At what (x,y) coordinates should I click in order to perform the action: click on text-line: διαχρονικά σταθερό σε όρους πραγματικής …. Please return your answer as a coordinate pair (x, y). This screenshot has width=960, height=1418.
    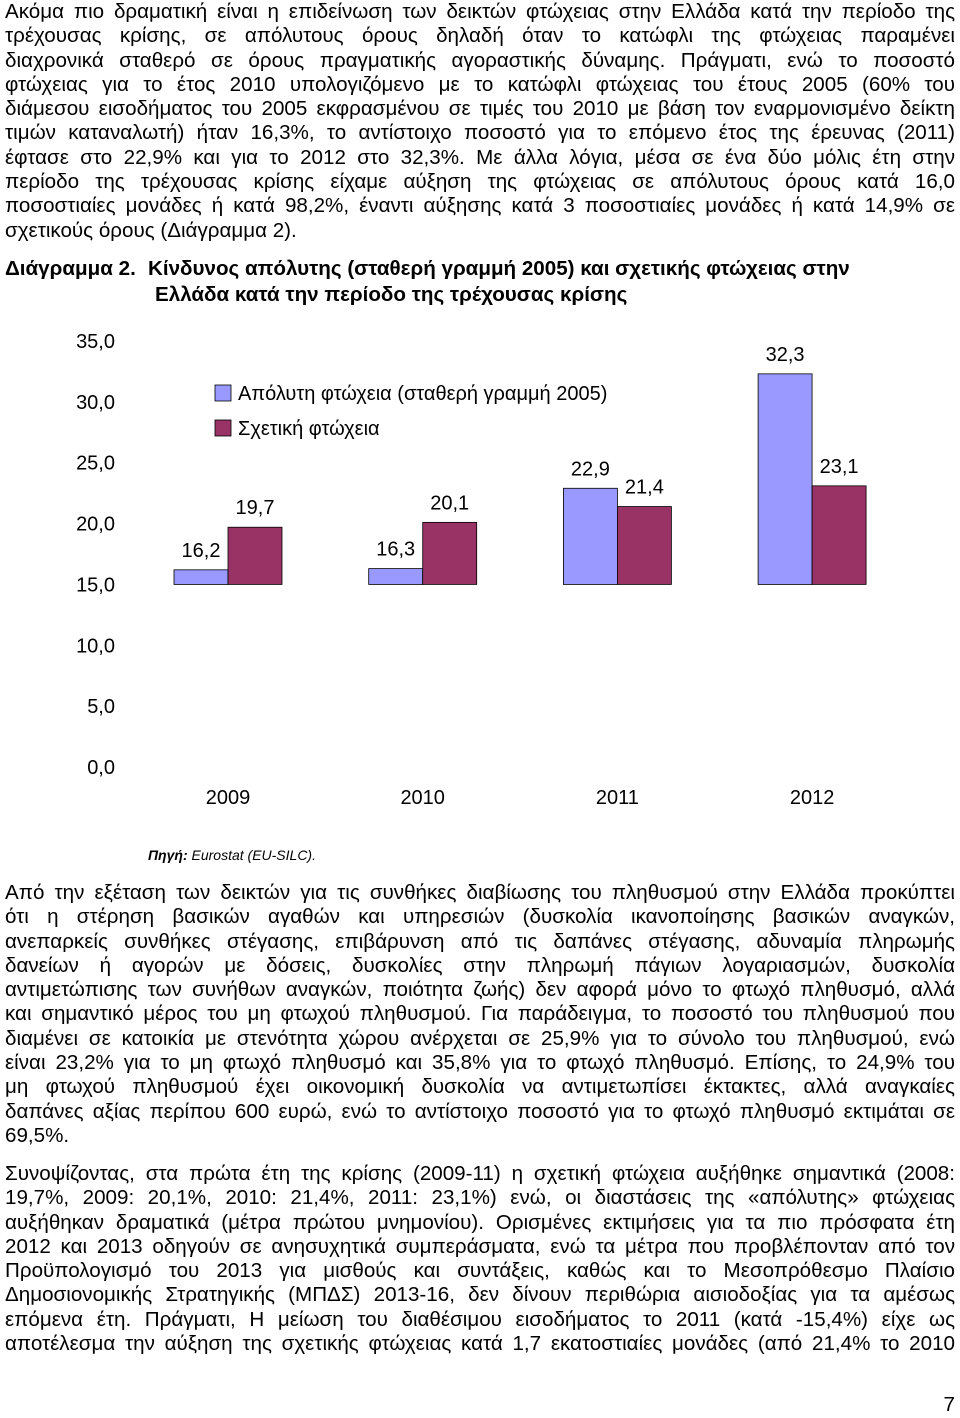
    Looking at the image, I should click on (480, 60).